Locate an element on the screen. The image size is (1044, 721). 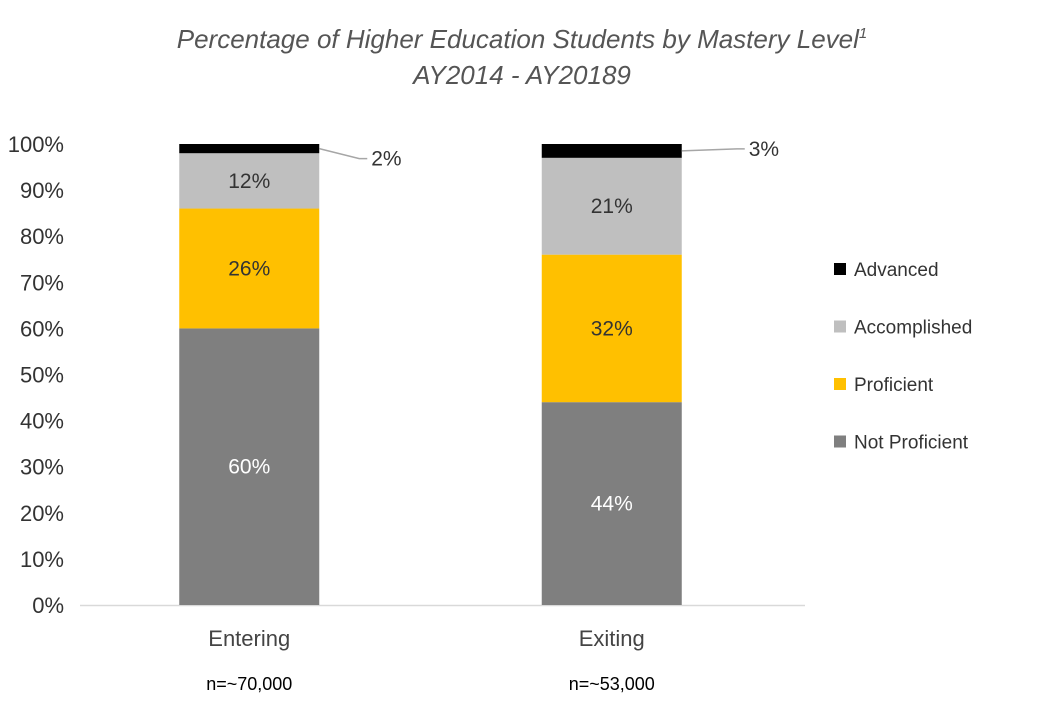
data-label: 44% is located at coordinates (612, 504).